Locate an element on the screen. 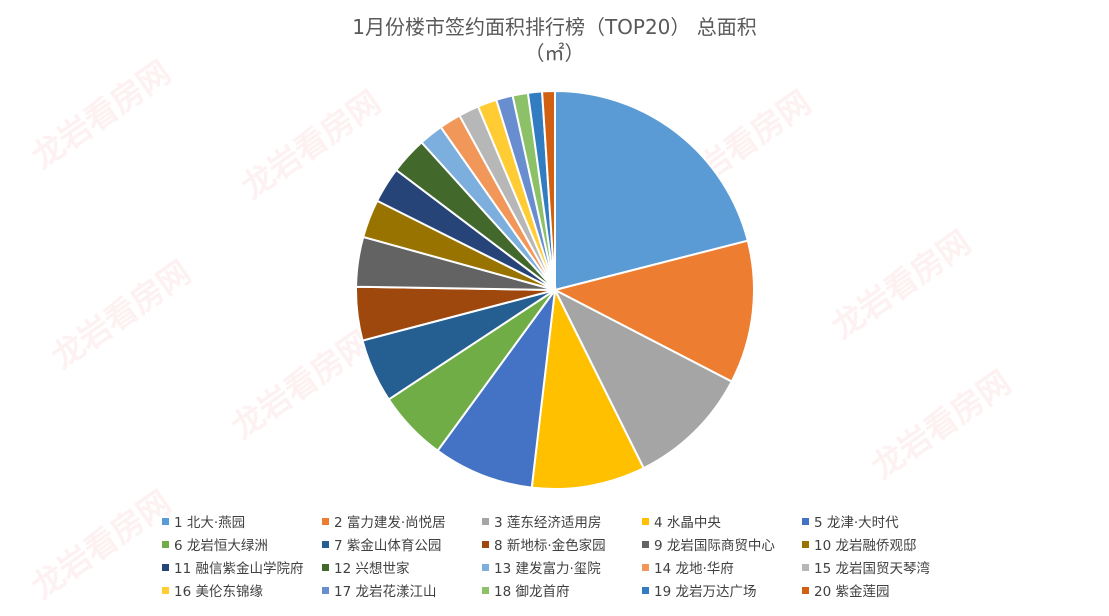 The height and width of the screenshot is (616, 1109). legend-label: 10 龙岩融侨观邸 is located at coordinates (865, 546).